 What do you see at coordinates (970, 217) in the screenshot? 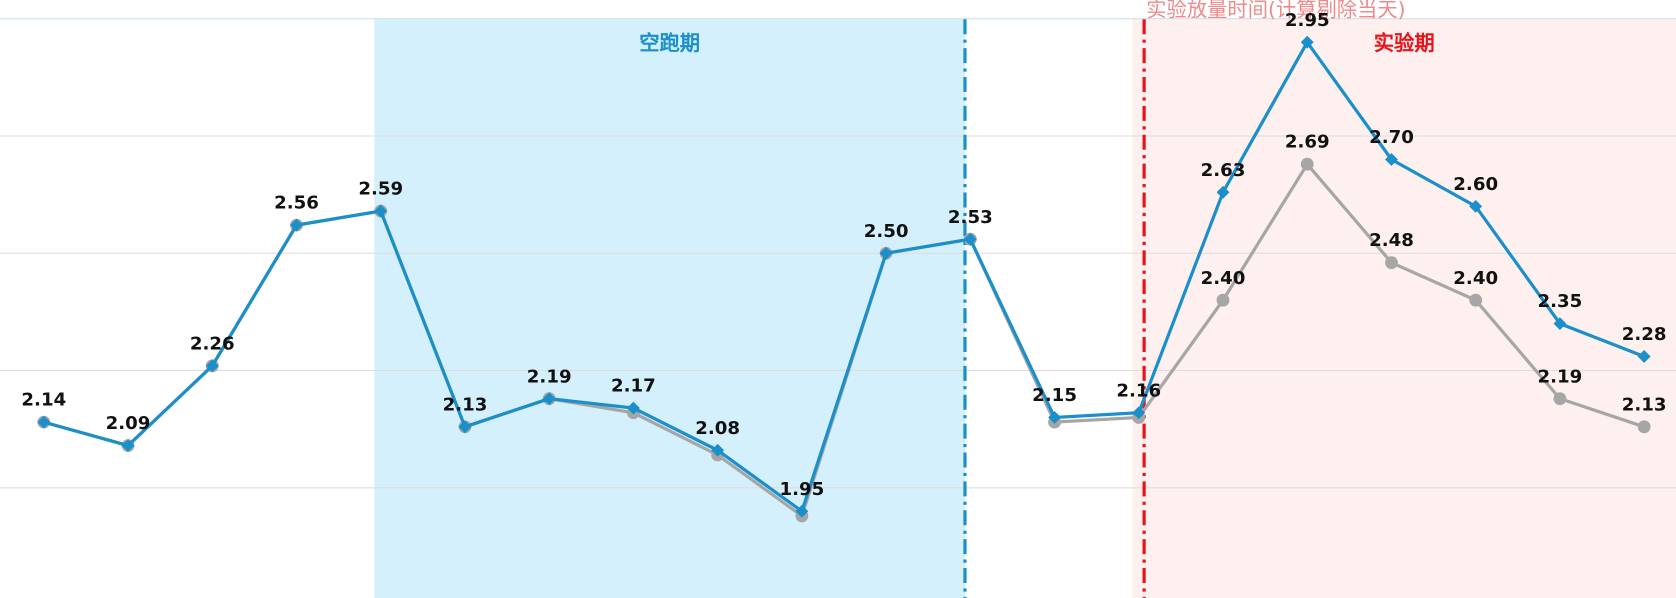
I see `data-label: 2.53` at bounding box center [970, 217].